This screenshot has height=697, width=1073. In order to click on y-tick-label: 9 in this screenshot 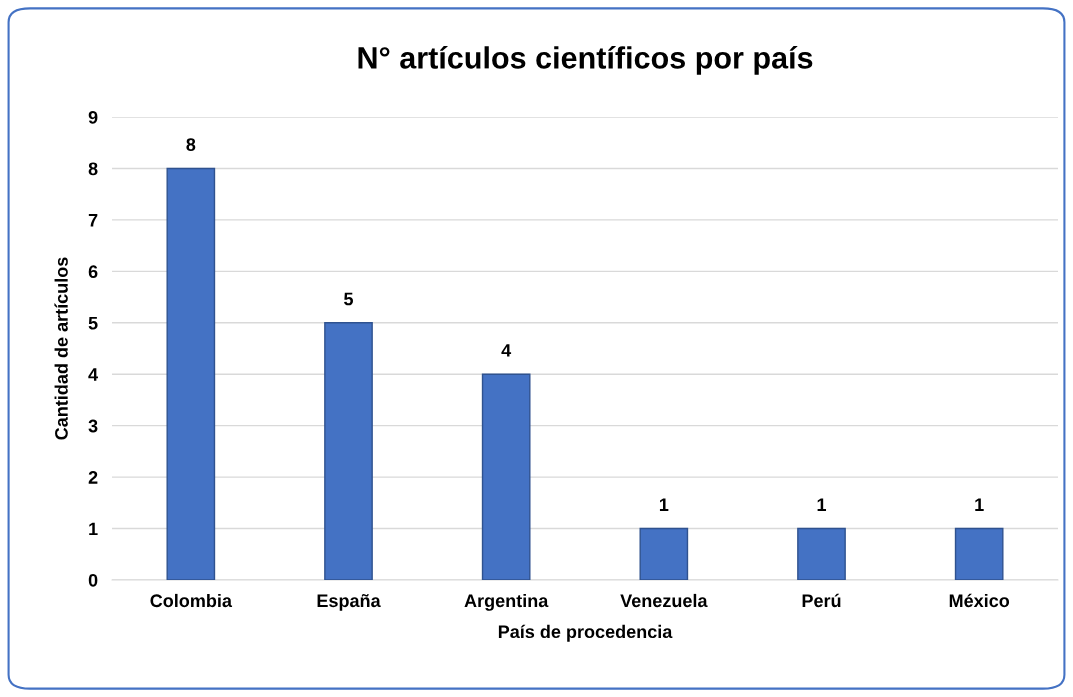, I will do `click(93, 117)`.